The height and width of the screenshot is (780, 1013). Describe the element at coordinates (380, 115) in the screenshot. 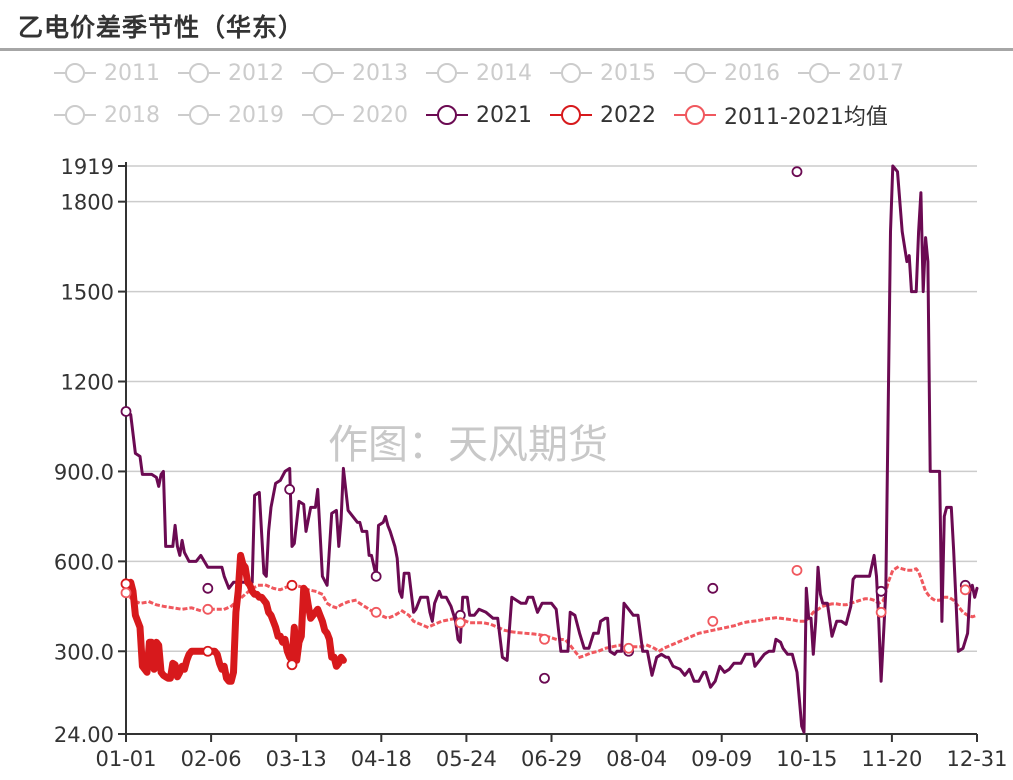

I see `legend-label: 2020` at that location.